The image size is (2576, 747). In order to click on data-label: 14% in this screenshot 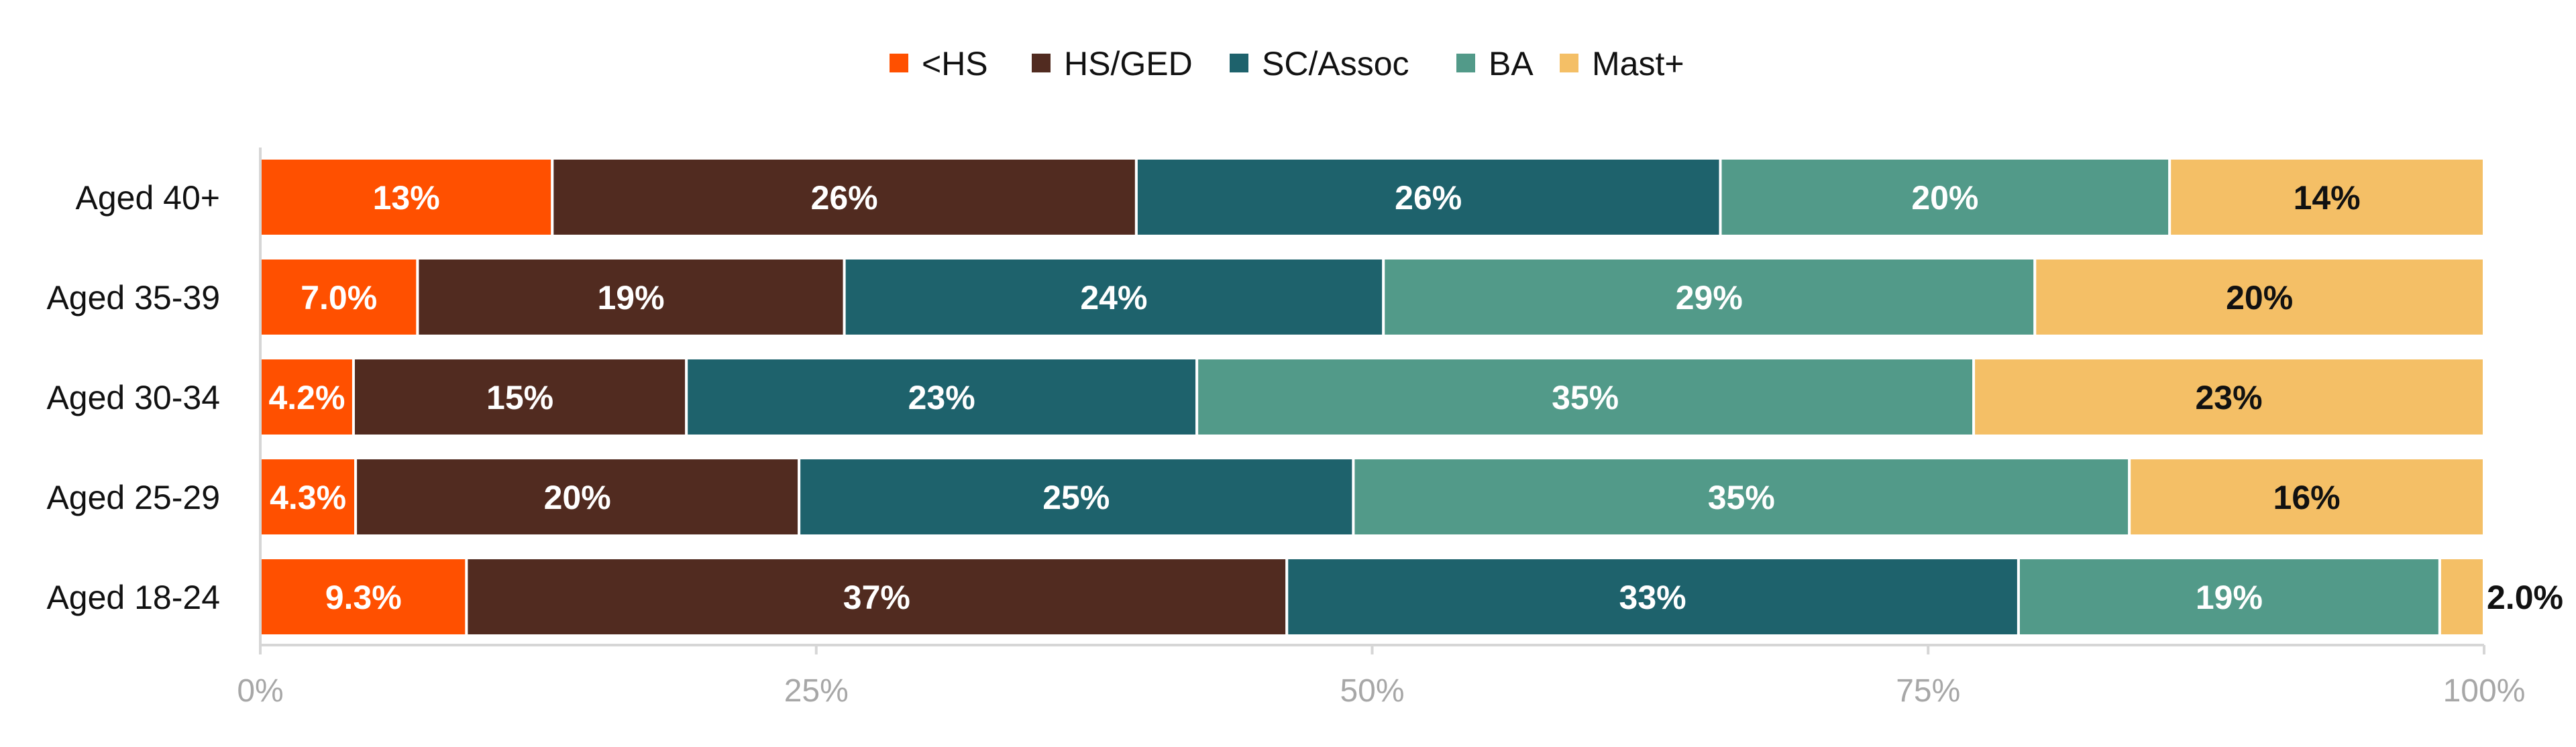, I will do `click(2327, 198)`.